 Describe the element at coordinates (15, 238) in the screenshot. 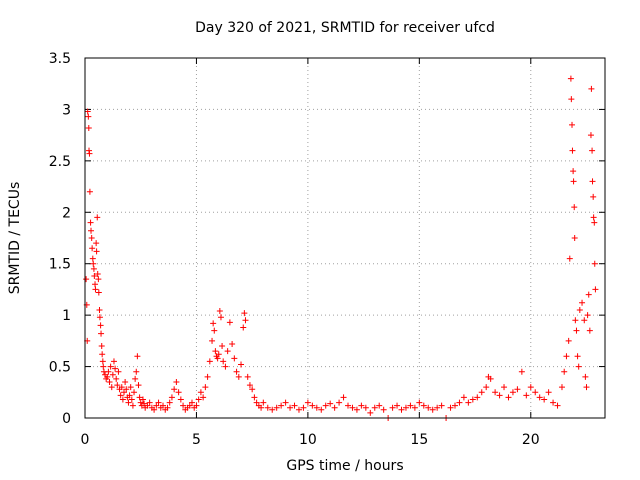

I see `y-axis-label: SRMTID / TECUs` at that location.